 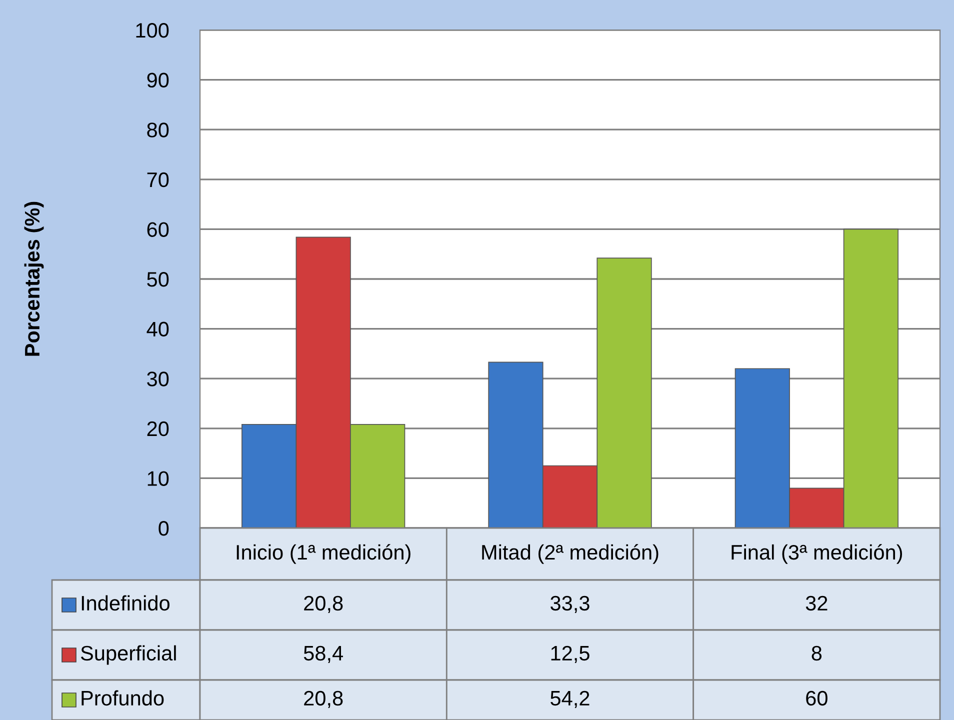 I want to click on text: 60, so click(x=817, y=698).